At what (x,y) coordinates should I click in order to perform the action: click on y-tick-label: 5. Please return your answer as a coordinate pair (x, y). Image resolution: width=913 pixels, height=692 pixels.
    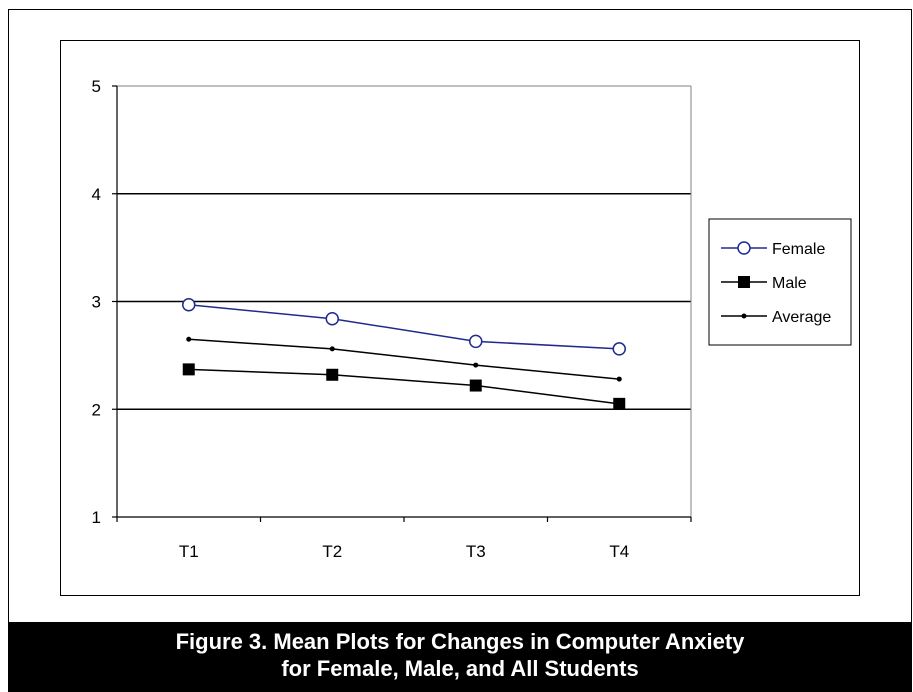
    Looking at the image, I should click on (96, 86).